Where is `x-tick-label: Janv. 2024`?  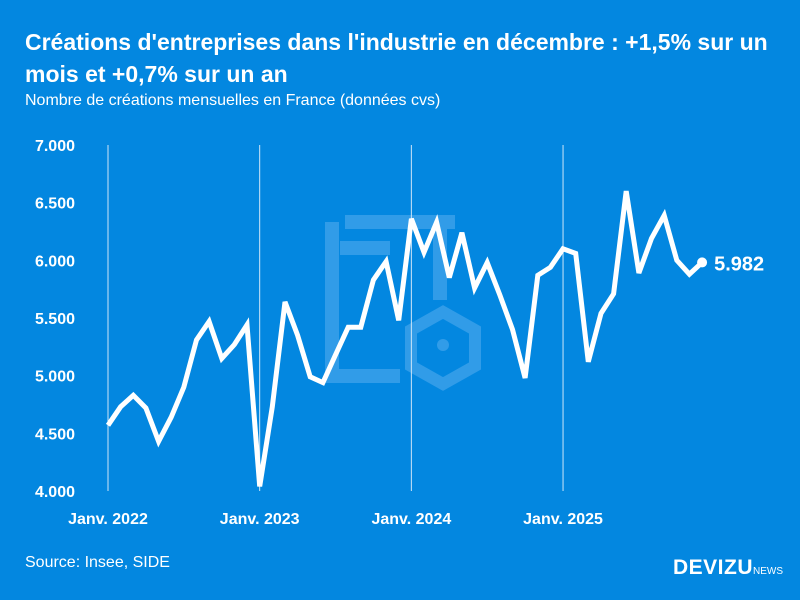 x-tick-label: Janv. 2024 is located at coordinates (411, 519).